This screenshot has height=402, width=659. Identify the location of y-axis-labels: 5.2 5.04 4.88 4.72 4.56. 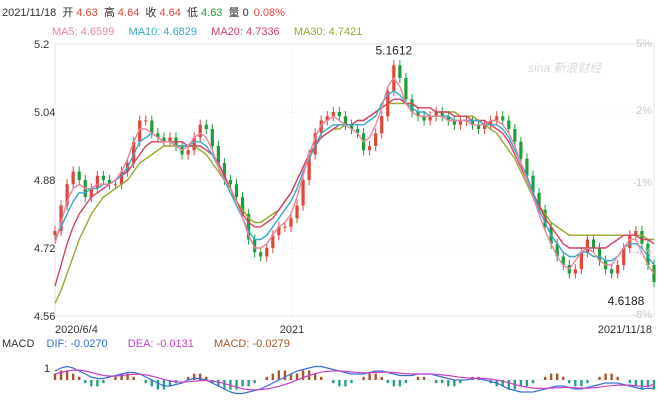
(44, 181).